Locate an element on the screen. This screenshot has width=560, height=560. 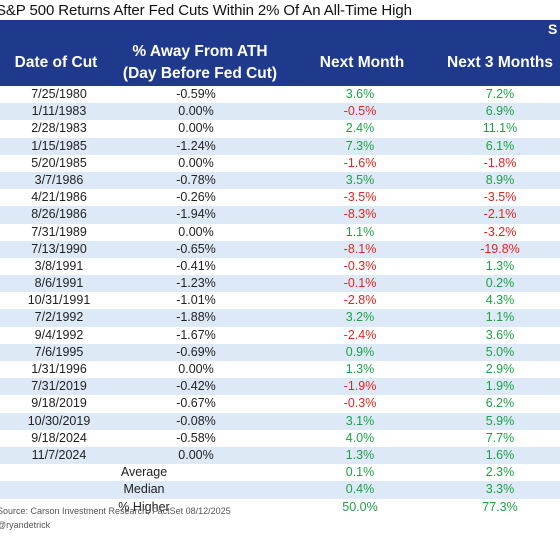
next-month-cell: 3.2% is located at coordinates (360, 317).